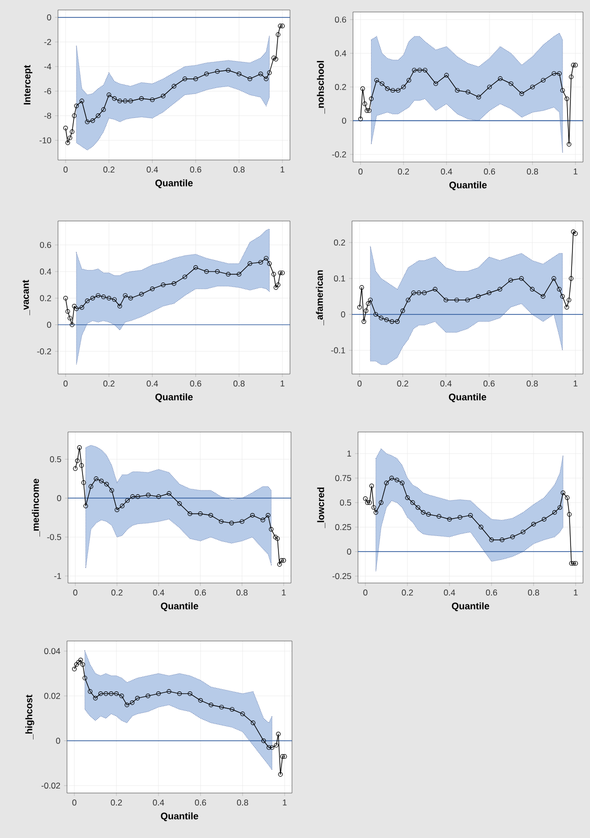  Describe the element at coordinates (28, 84) in the screenshot. I see `y-axis-title: Intercept` at that location.